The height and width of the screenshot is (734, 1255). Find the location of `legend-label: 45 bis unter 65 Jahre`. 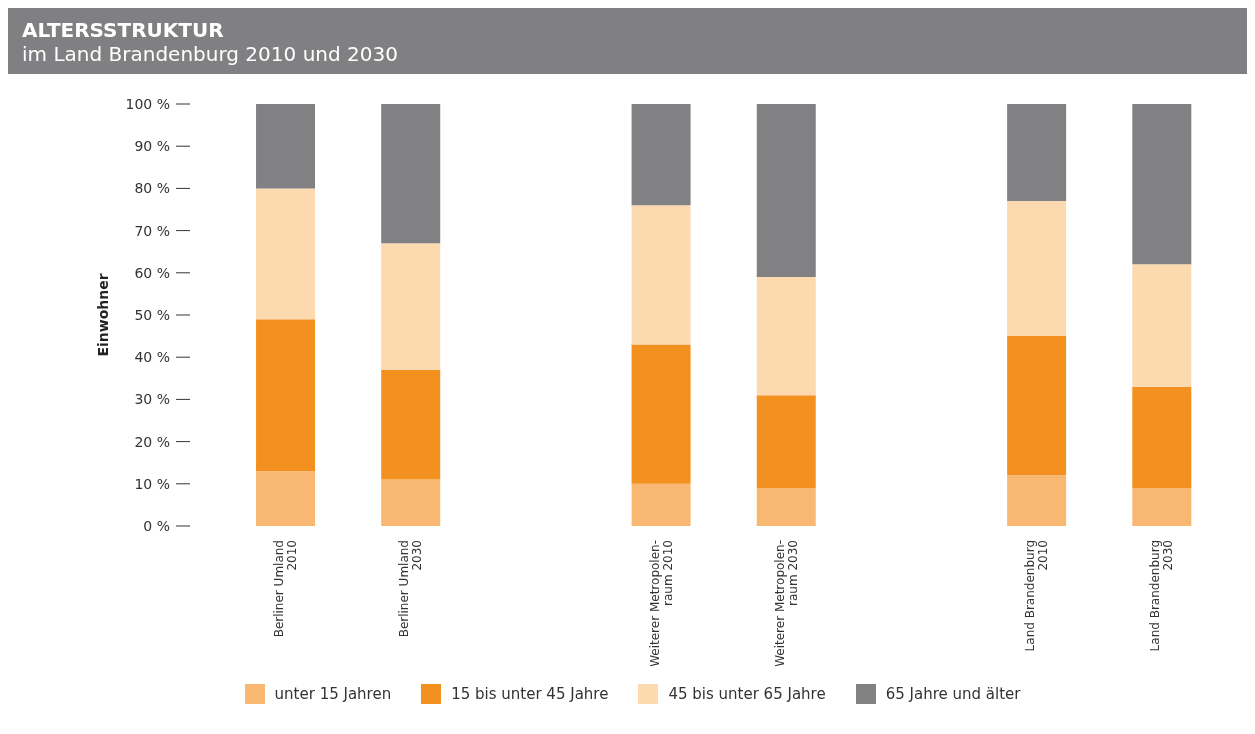

legend-label: 45 bis unter 65 Jahre is located at coordinates (747, 694).